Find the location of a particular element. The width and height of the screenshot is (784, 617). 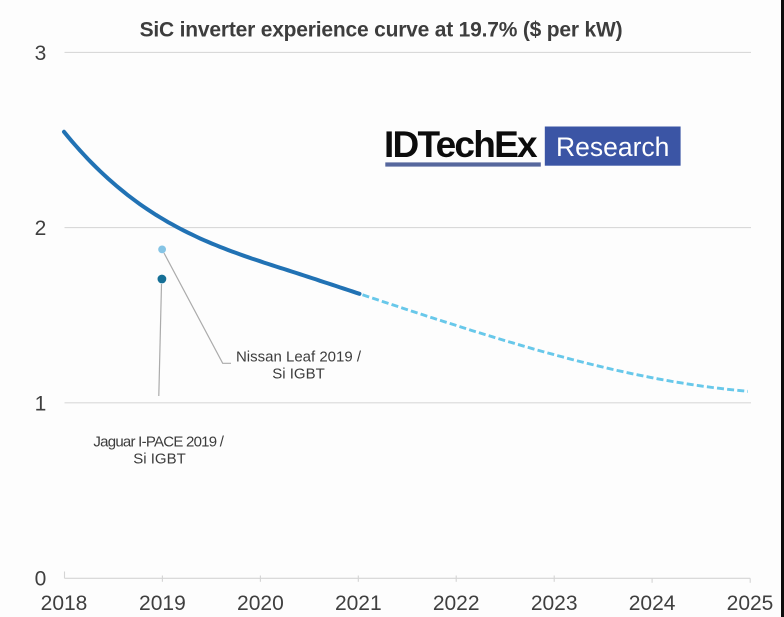

svg-text: 0 is located at coordinates (41, 579).